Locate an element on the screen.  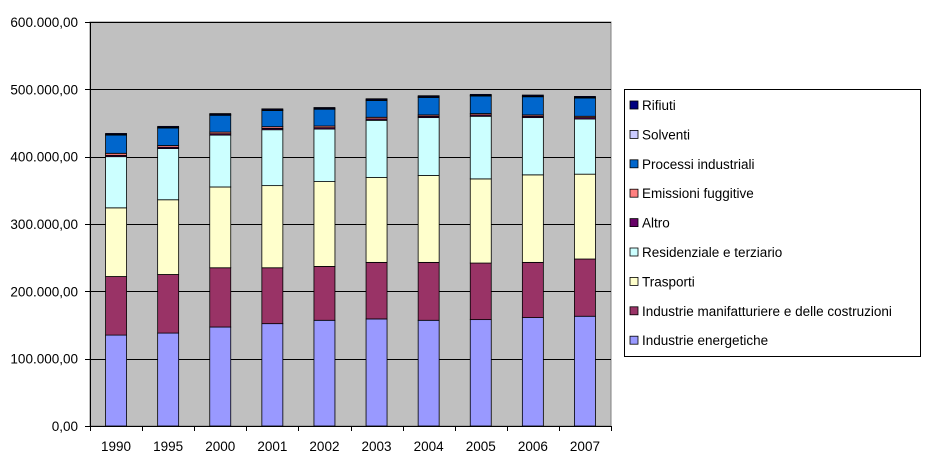
legend-label: Processi industriali is located at coordinates (698, 164).